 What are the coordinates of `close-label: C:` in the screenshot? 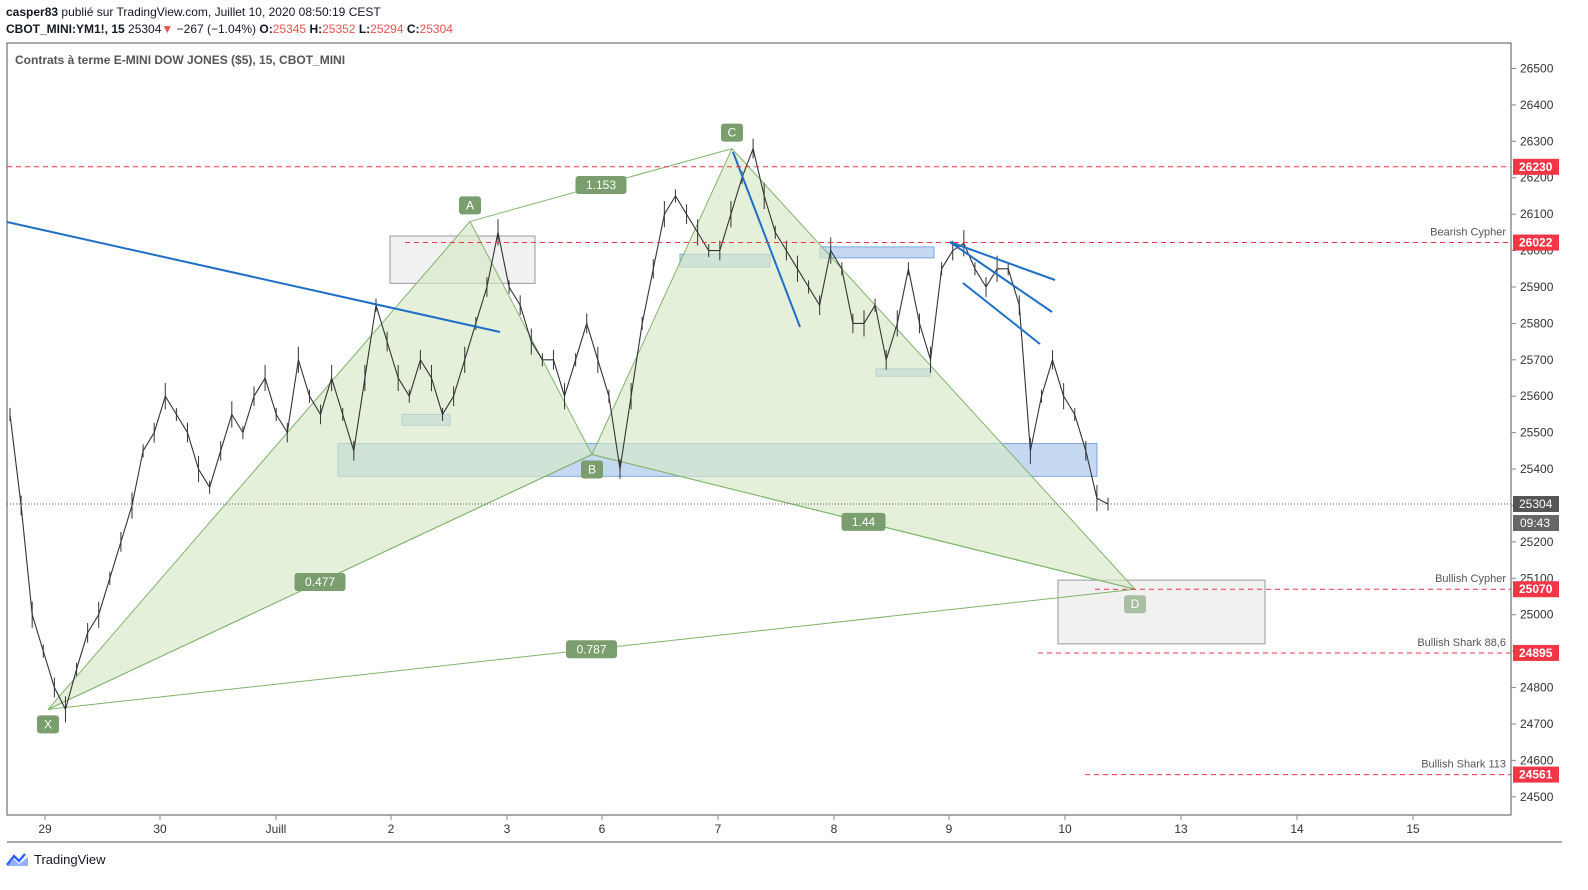 It's located at (413, 29).